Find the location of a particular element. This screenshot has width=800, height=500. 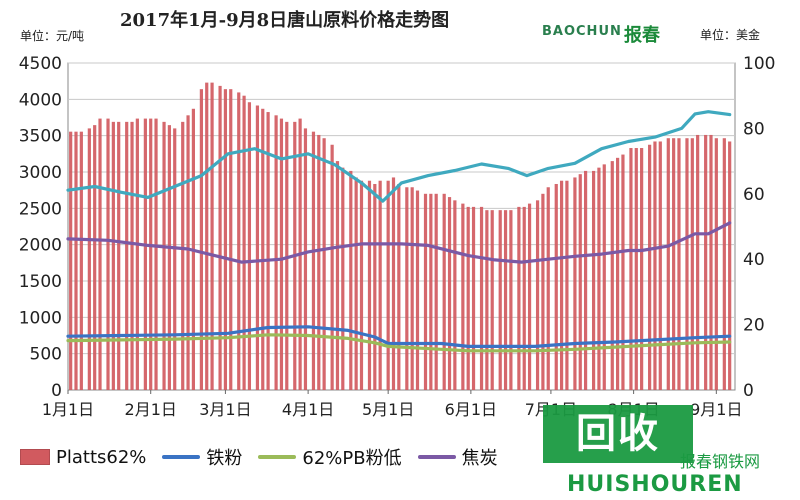

legend-swatch-platts is located at coordinates (35, 457).